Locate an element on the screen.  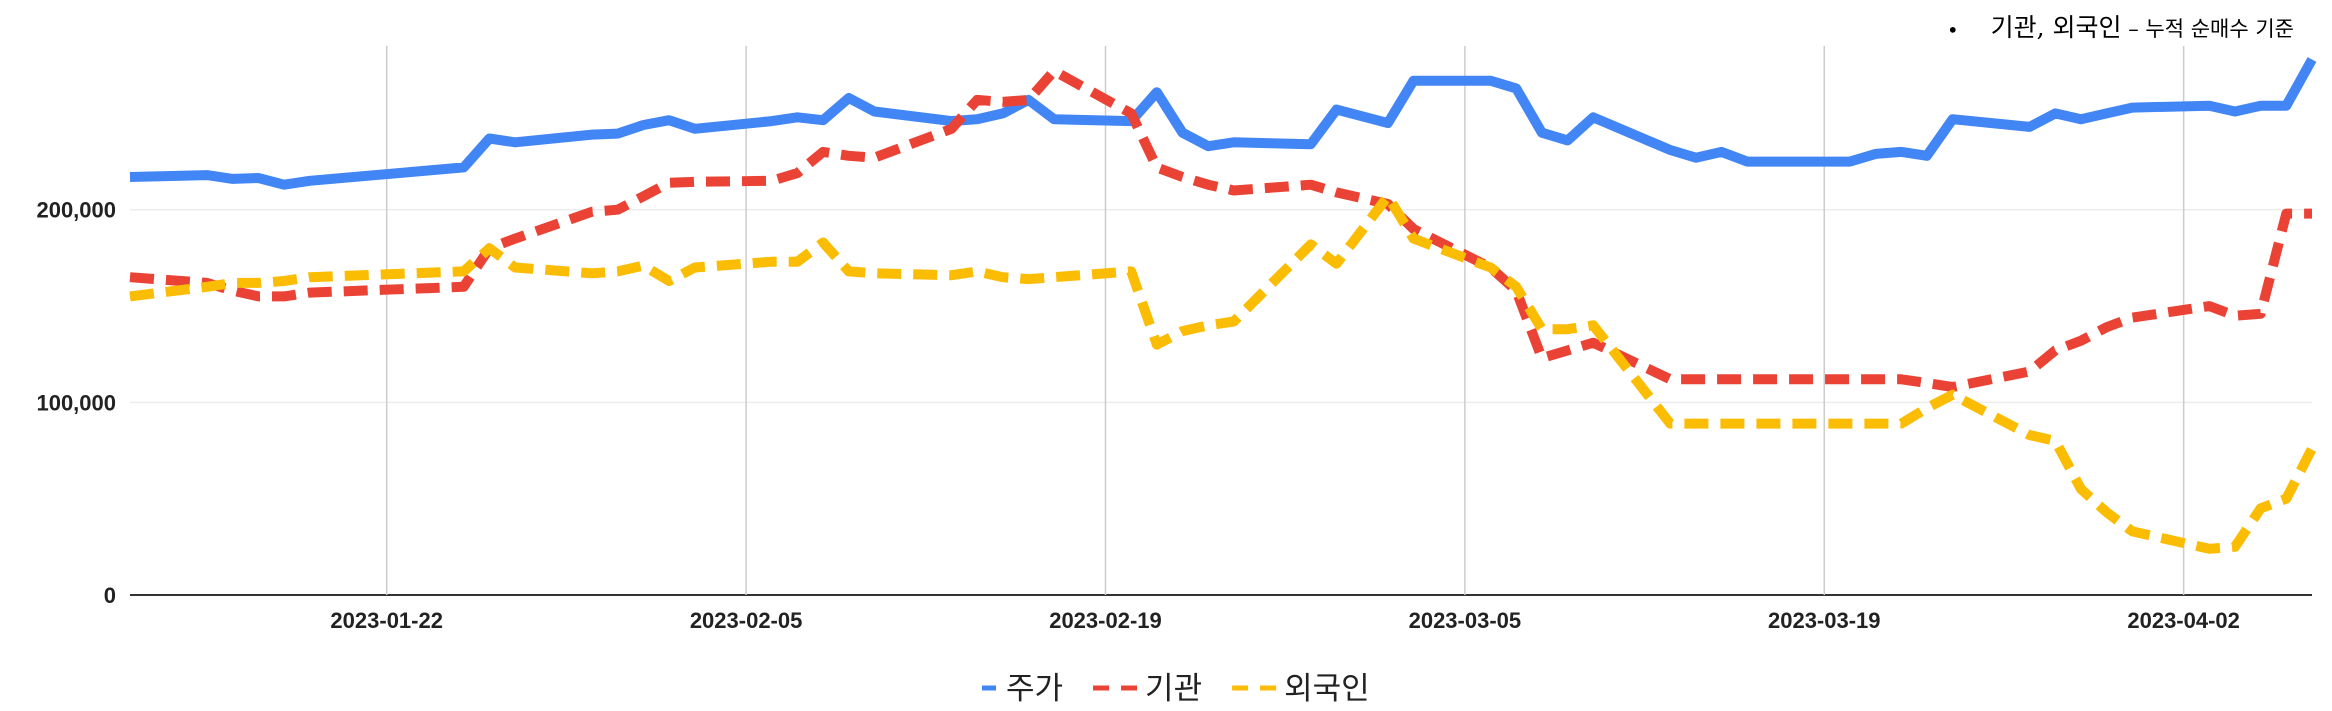
x-tick-label: 2023-02-05 is located at coordinates (746, 620).